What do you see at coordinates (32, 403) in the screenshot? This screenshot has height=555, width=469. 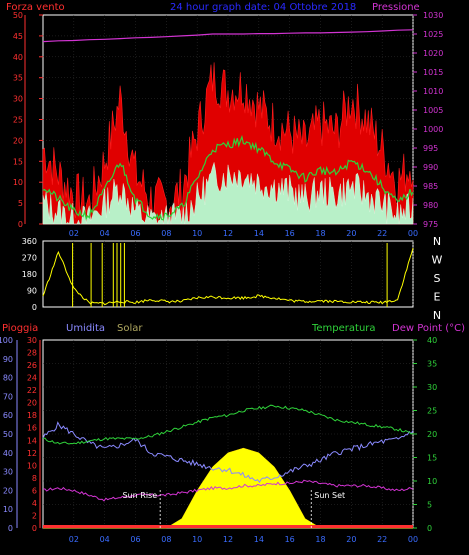 I see `rain-tick-label: 20` at bounding box center [32, 403].